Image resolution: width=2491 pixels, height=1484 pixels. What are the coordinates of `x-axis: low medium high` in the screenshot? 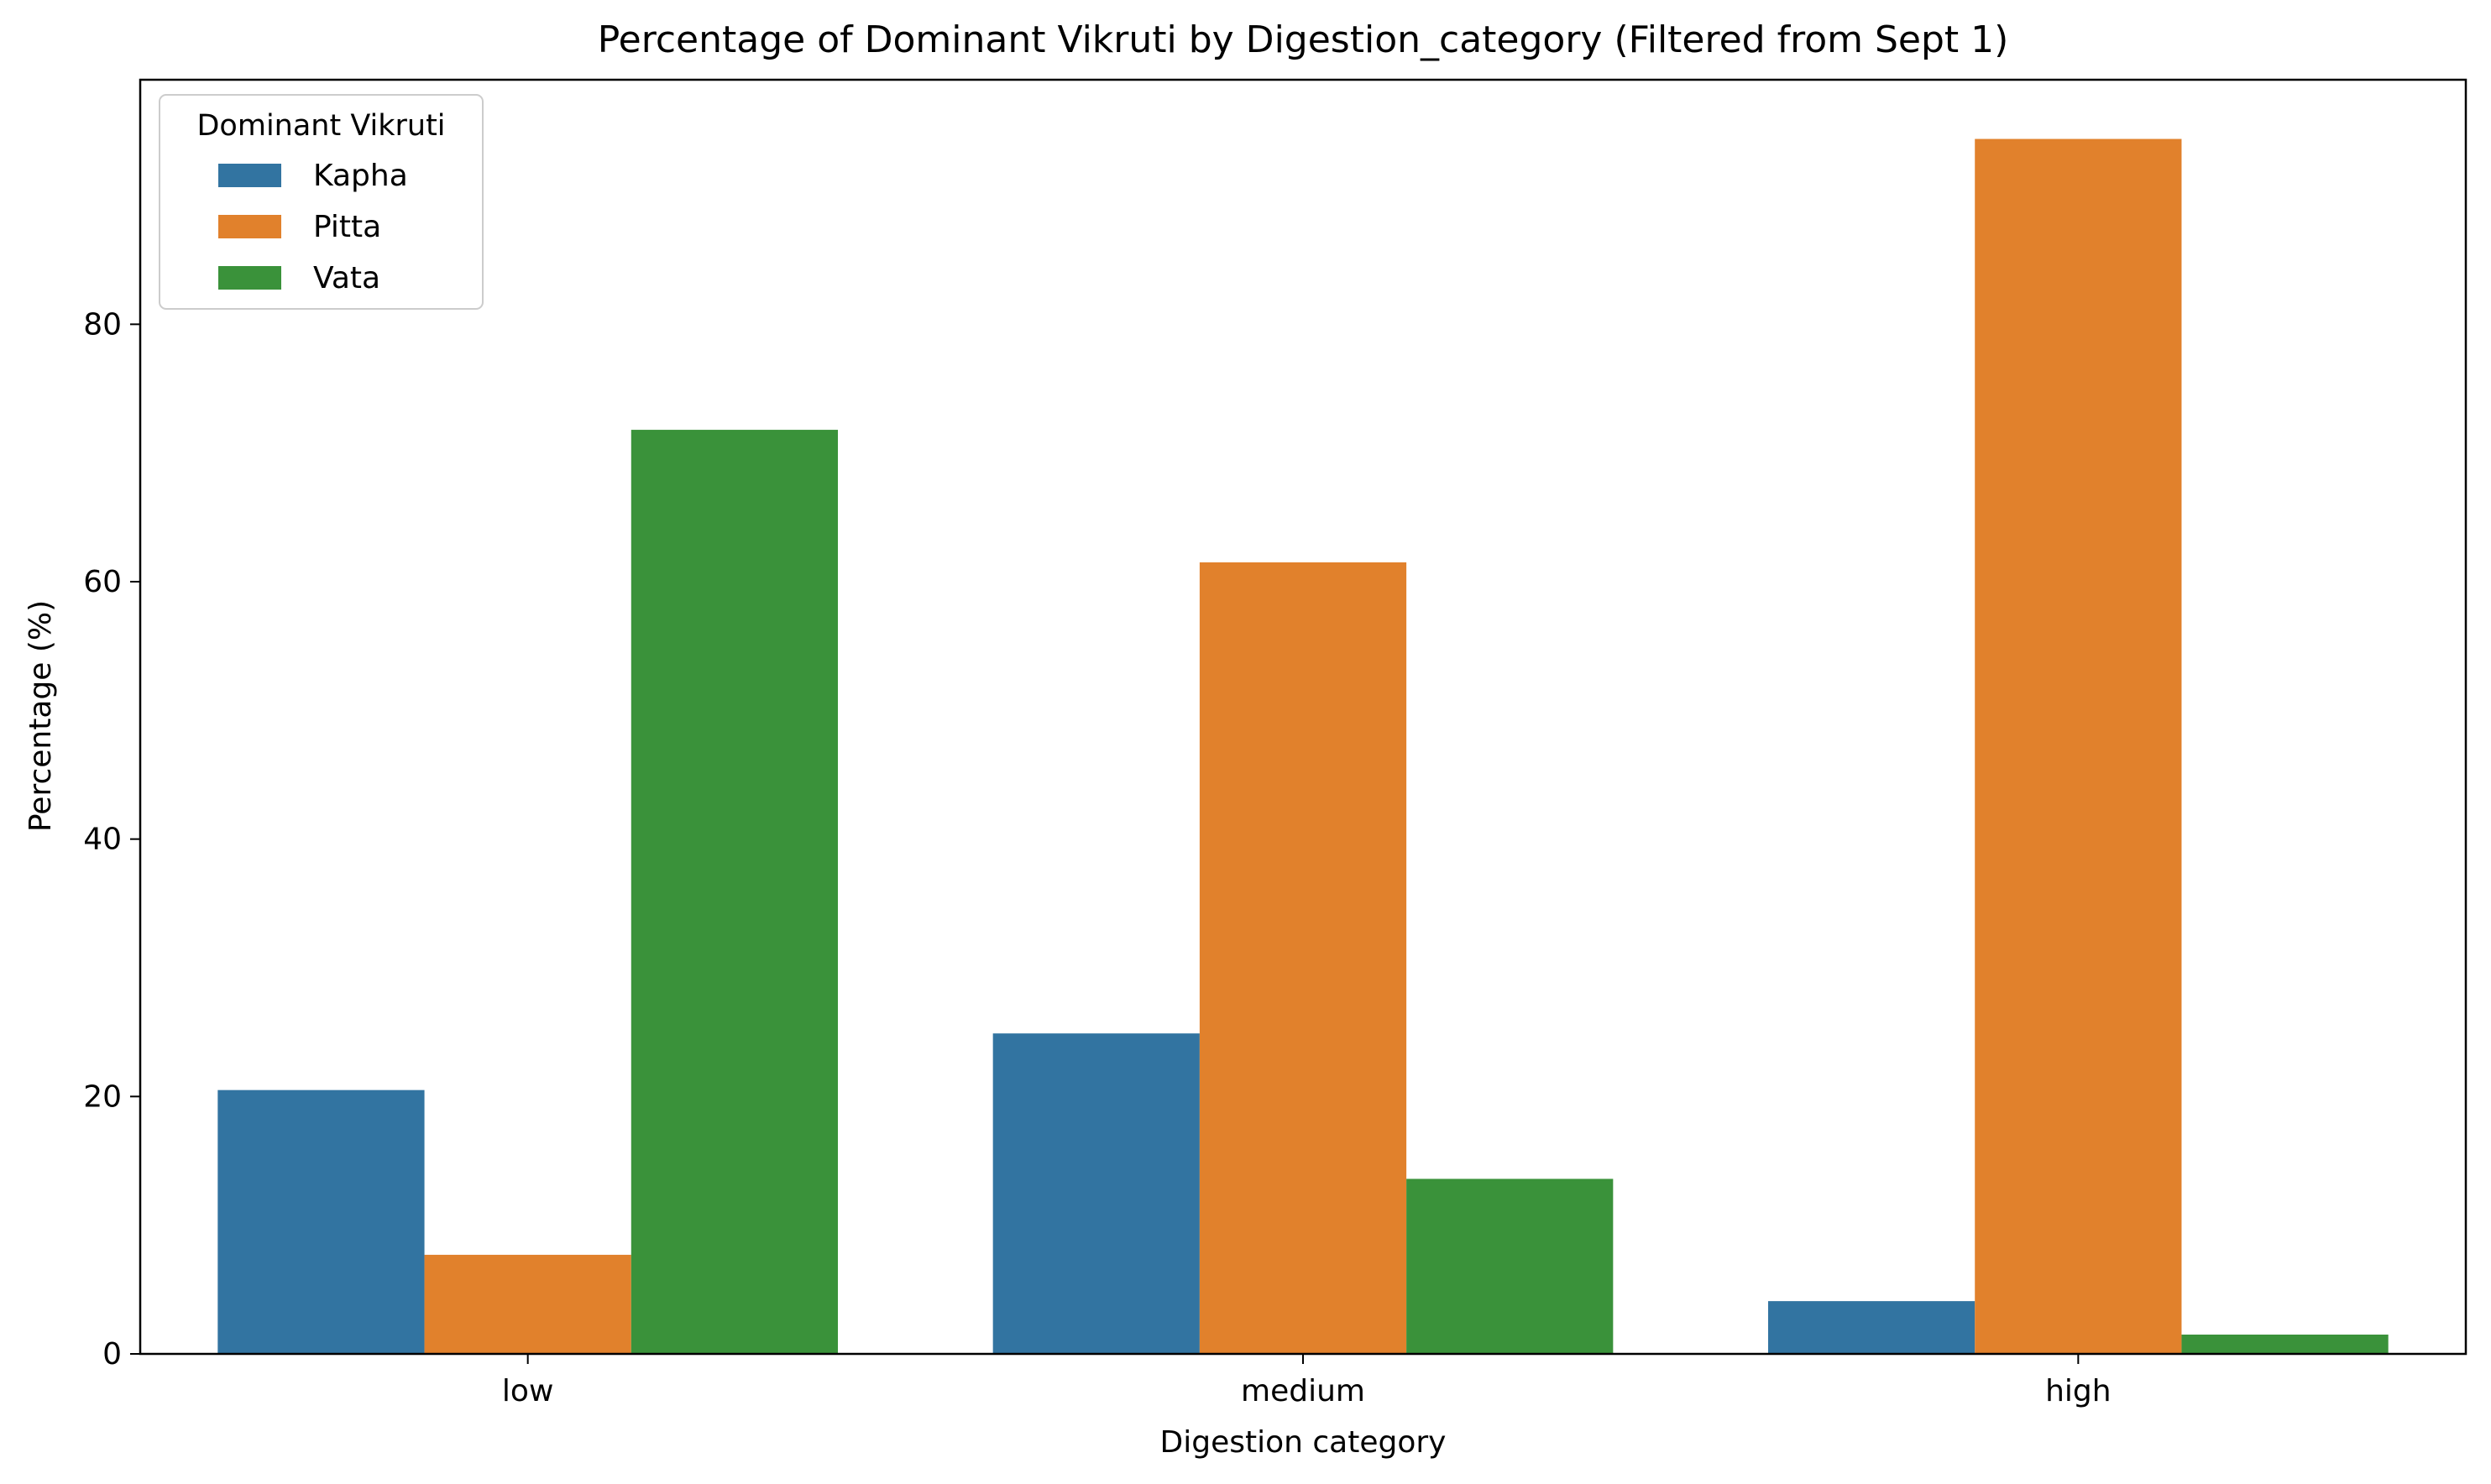 It's located at (1307, 1381).